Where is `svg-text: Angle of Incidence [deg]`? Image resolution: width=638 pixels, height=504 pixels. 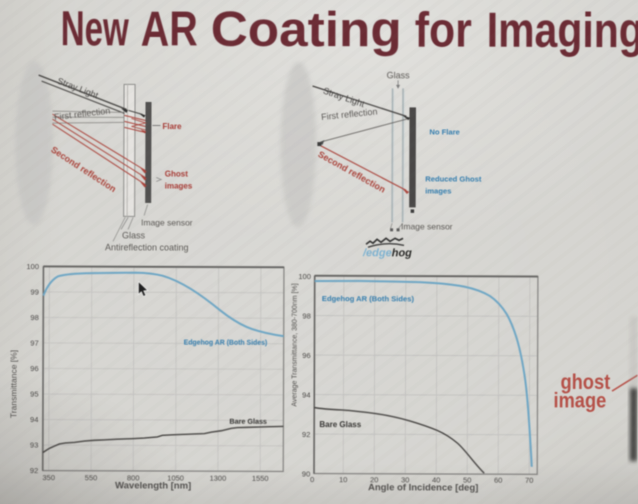
svg-text: Angle of Incidence [deg] is located at coordinates (423, 487).